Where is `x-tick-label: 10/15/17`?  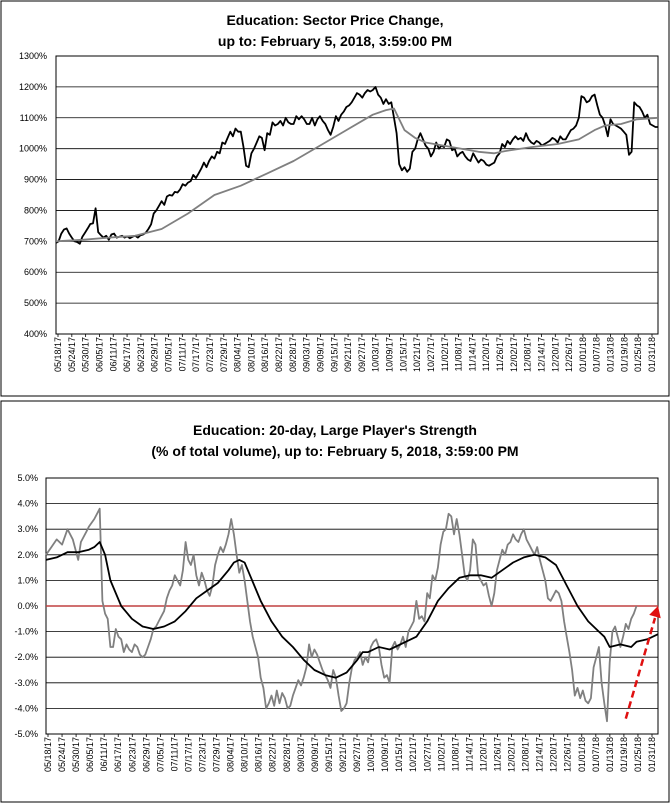
x-tick-label: 10/15/17 is located at coordinates (399, 754).